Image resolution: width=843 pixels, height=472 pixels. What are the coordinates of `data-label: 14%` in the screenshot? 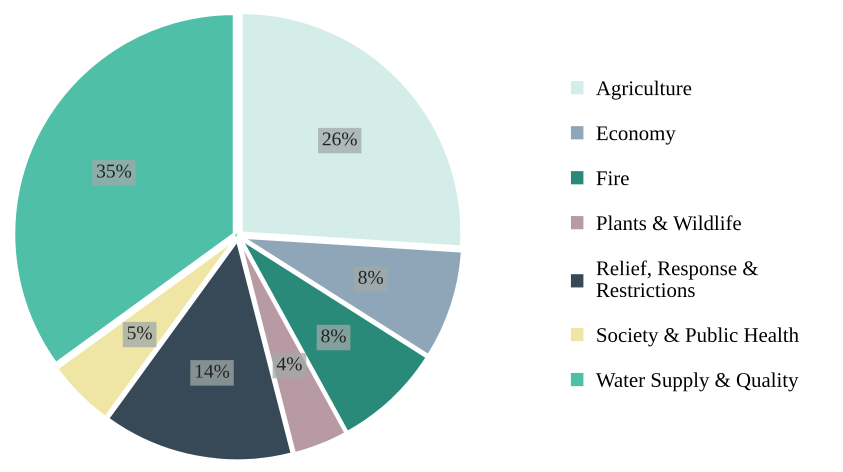 It's located at (213, 371).